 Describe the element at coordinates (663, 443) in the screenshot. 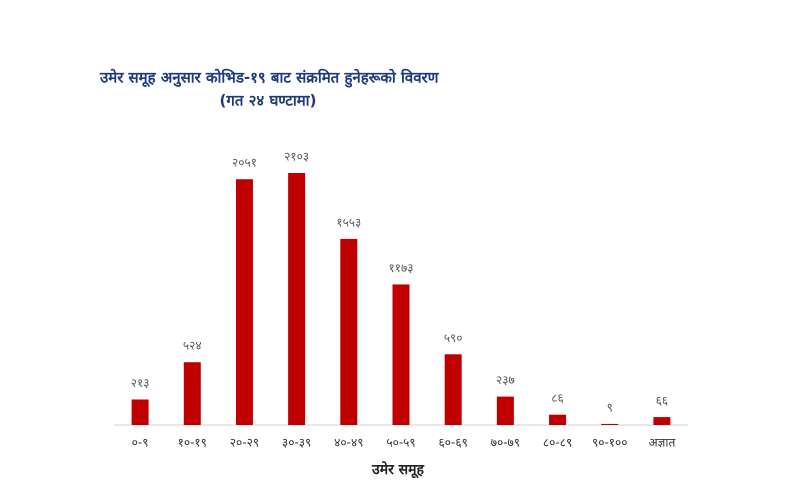

I see `x-tick-label: अज्ञात` at that location.